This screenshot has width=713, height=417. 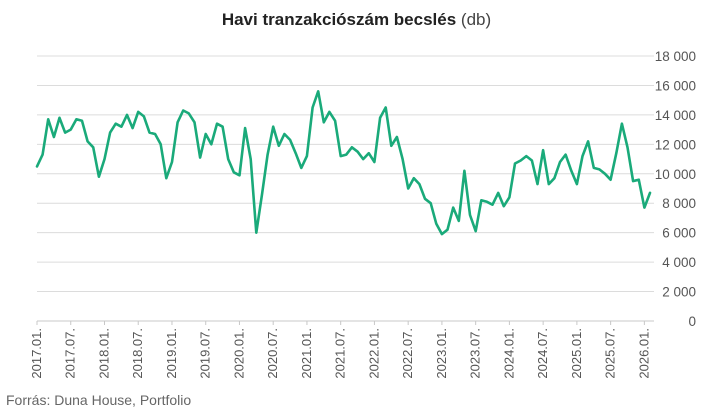 I want to click on x-tick-label: 2023.07., so click(x=475, y=353).